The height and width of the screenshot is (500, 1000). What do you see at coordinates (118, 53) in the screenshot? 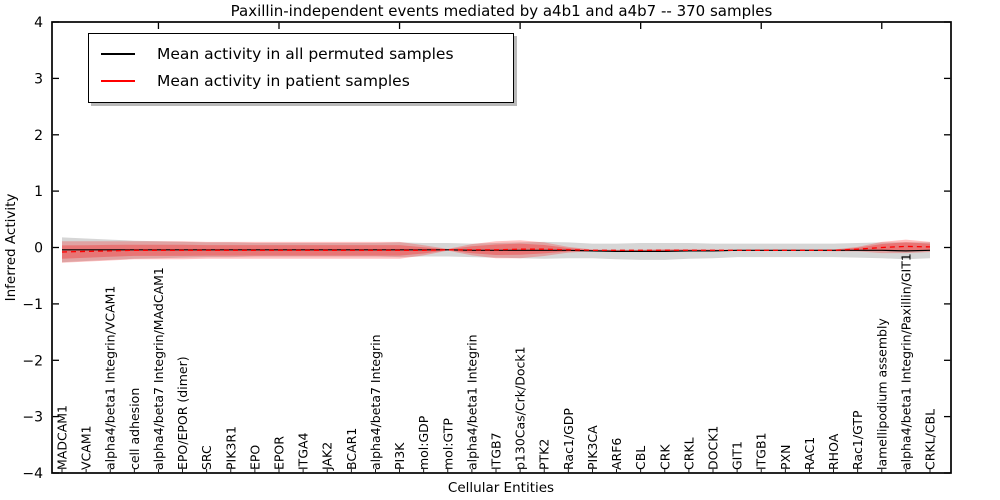
I see `legend-line-black-icon` at bounding box center [118, 53].